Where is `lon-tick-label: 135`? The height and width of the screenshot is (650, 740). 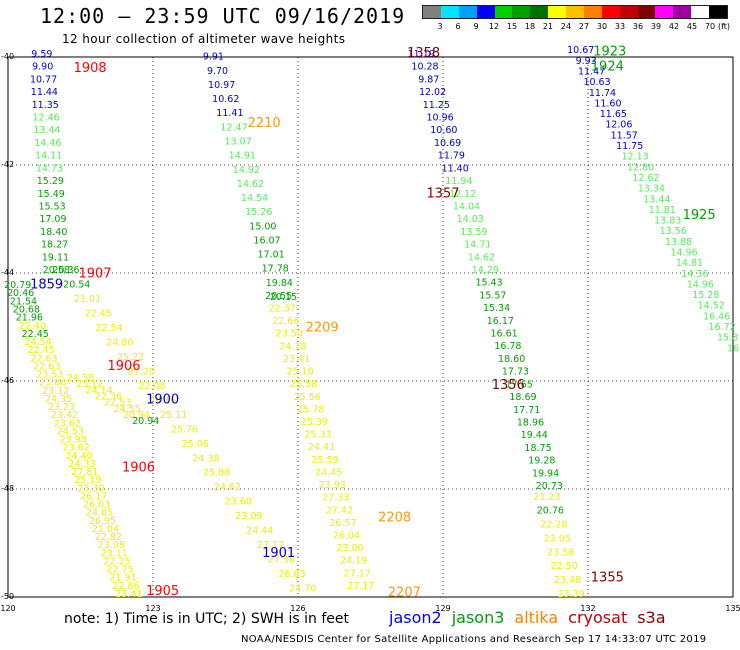 lon-tick-label: 135 is located at coordinates (732, 608).